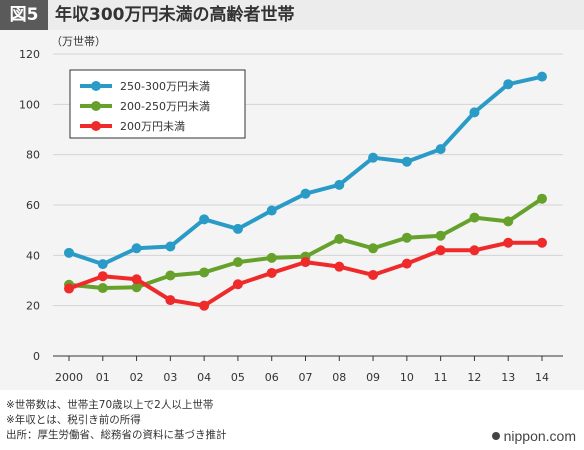 The image size is (584, 450). What do you see at coordinates (407, 377) in the screenshot?
I see `x-tick-label: 10` at bounding box center [407, 377].